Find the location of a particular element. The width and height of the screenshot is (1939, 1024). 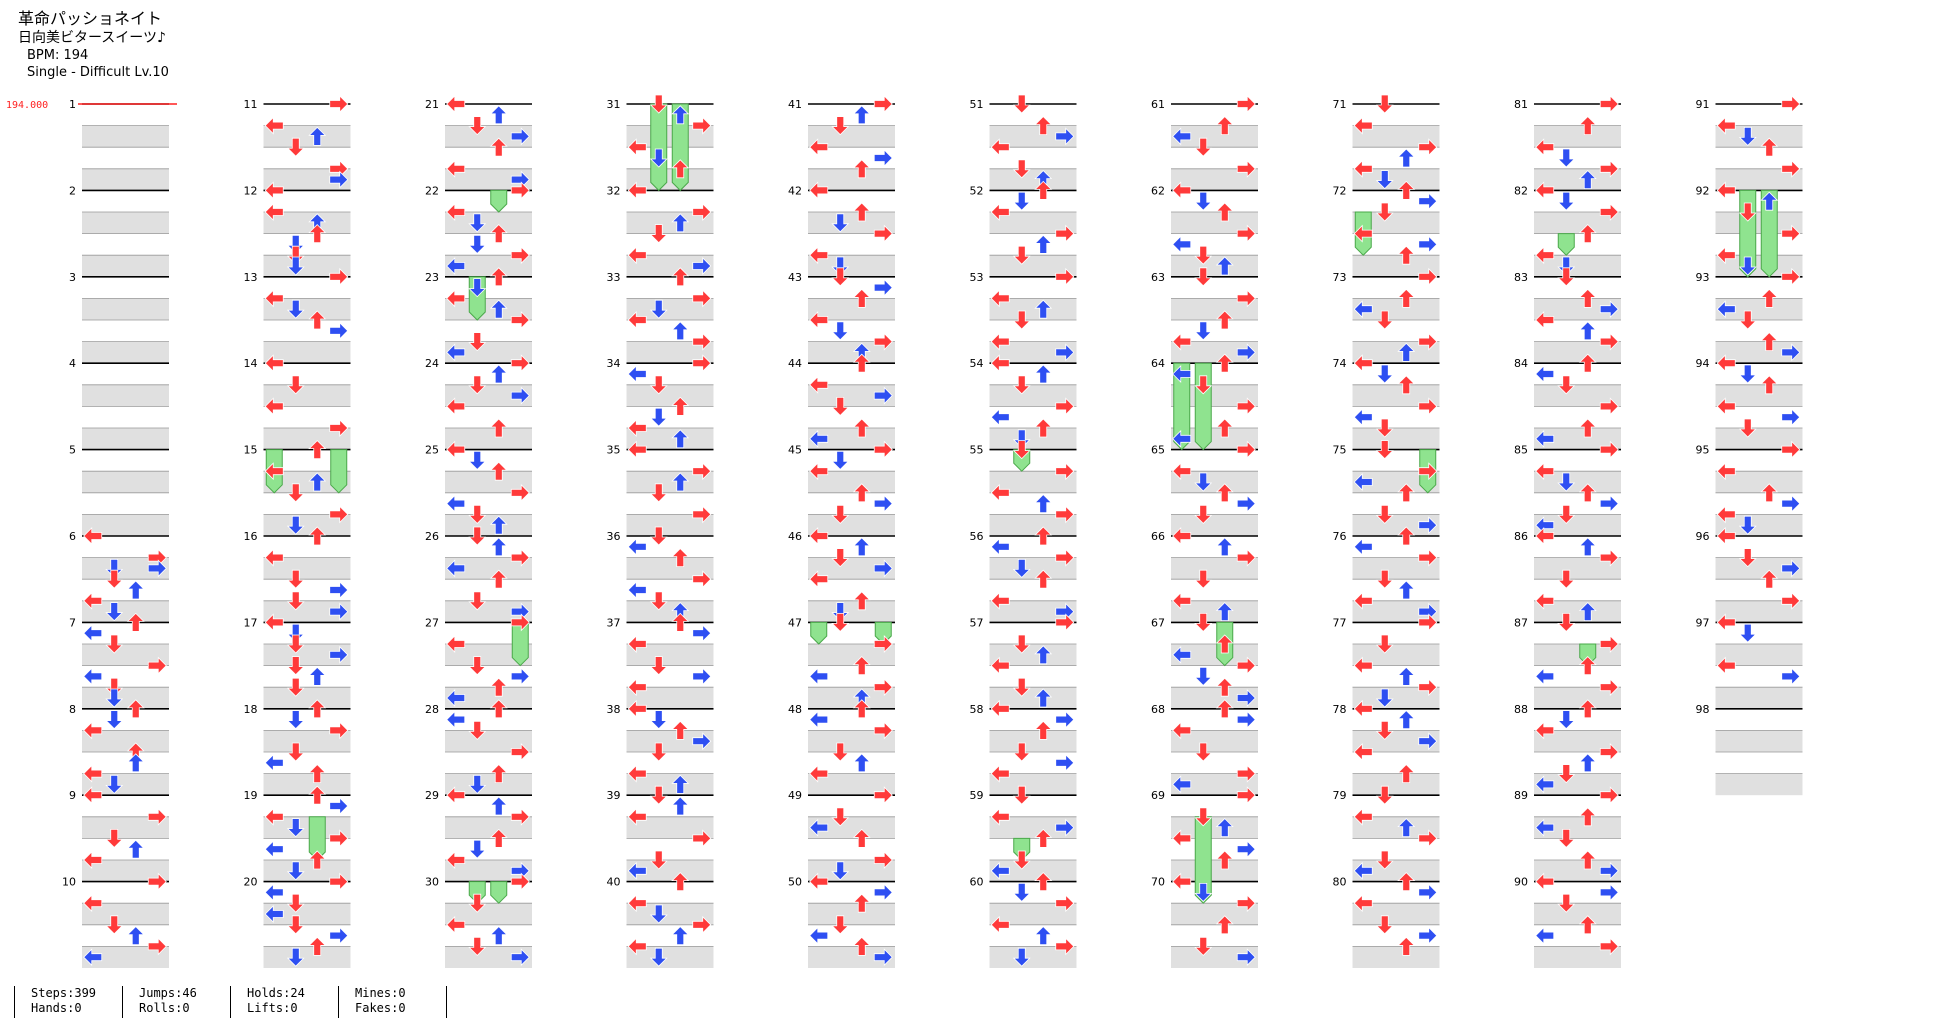

measure-number: 8 is located at coordinates (72, 709).